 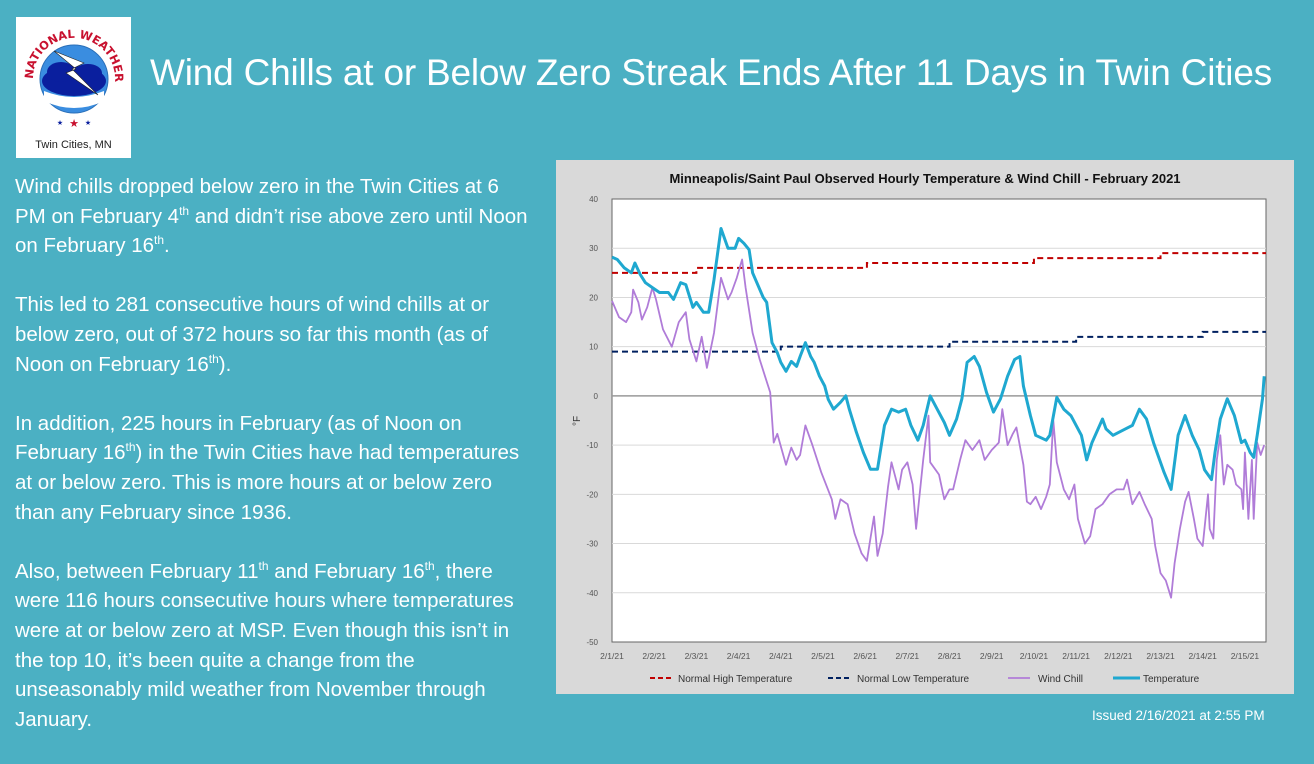 I want to click on legend-item: Normal Low Temperature, so click(x=899, y=679).